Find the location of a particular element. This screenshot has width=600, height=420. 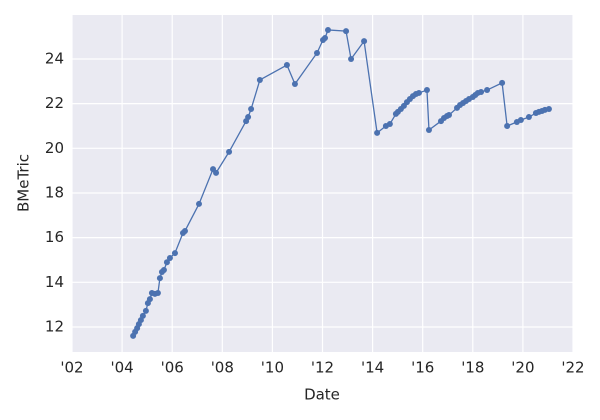

x-tick-label: '22 is located at coordinates (572, 368).